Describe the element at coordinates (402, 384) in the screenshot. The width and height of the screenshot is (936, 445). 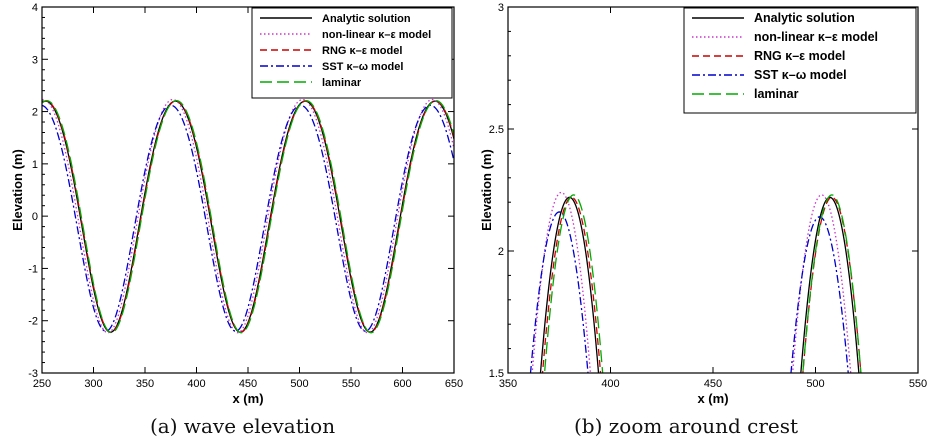
I see `x-tick-label: 600` at that location.